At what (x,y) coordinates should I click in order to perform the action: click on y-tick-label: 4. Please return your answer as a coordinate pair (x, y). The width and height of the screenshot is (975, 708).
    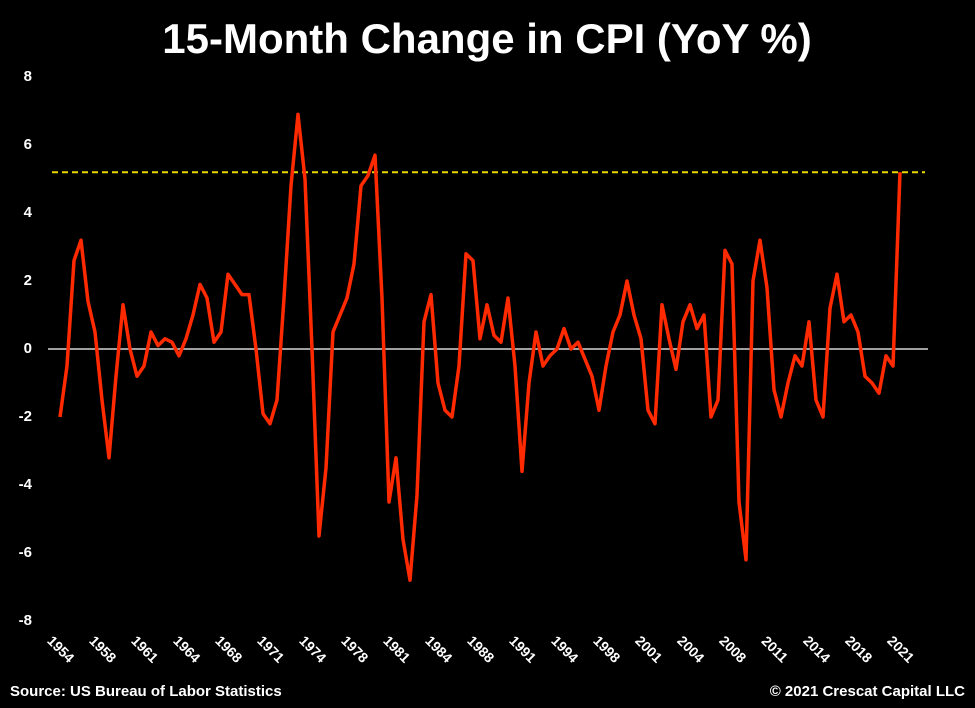
    Looking at the image, I should click on (28, 212).